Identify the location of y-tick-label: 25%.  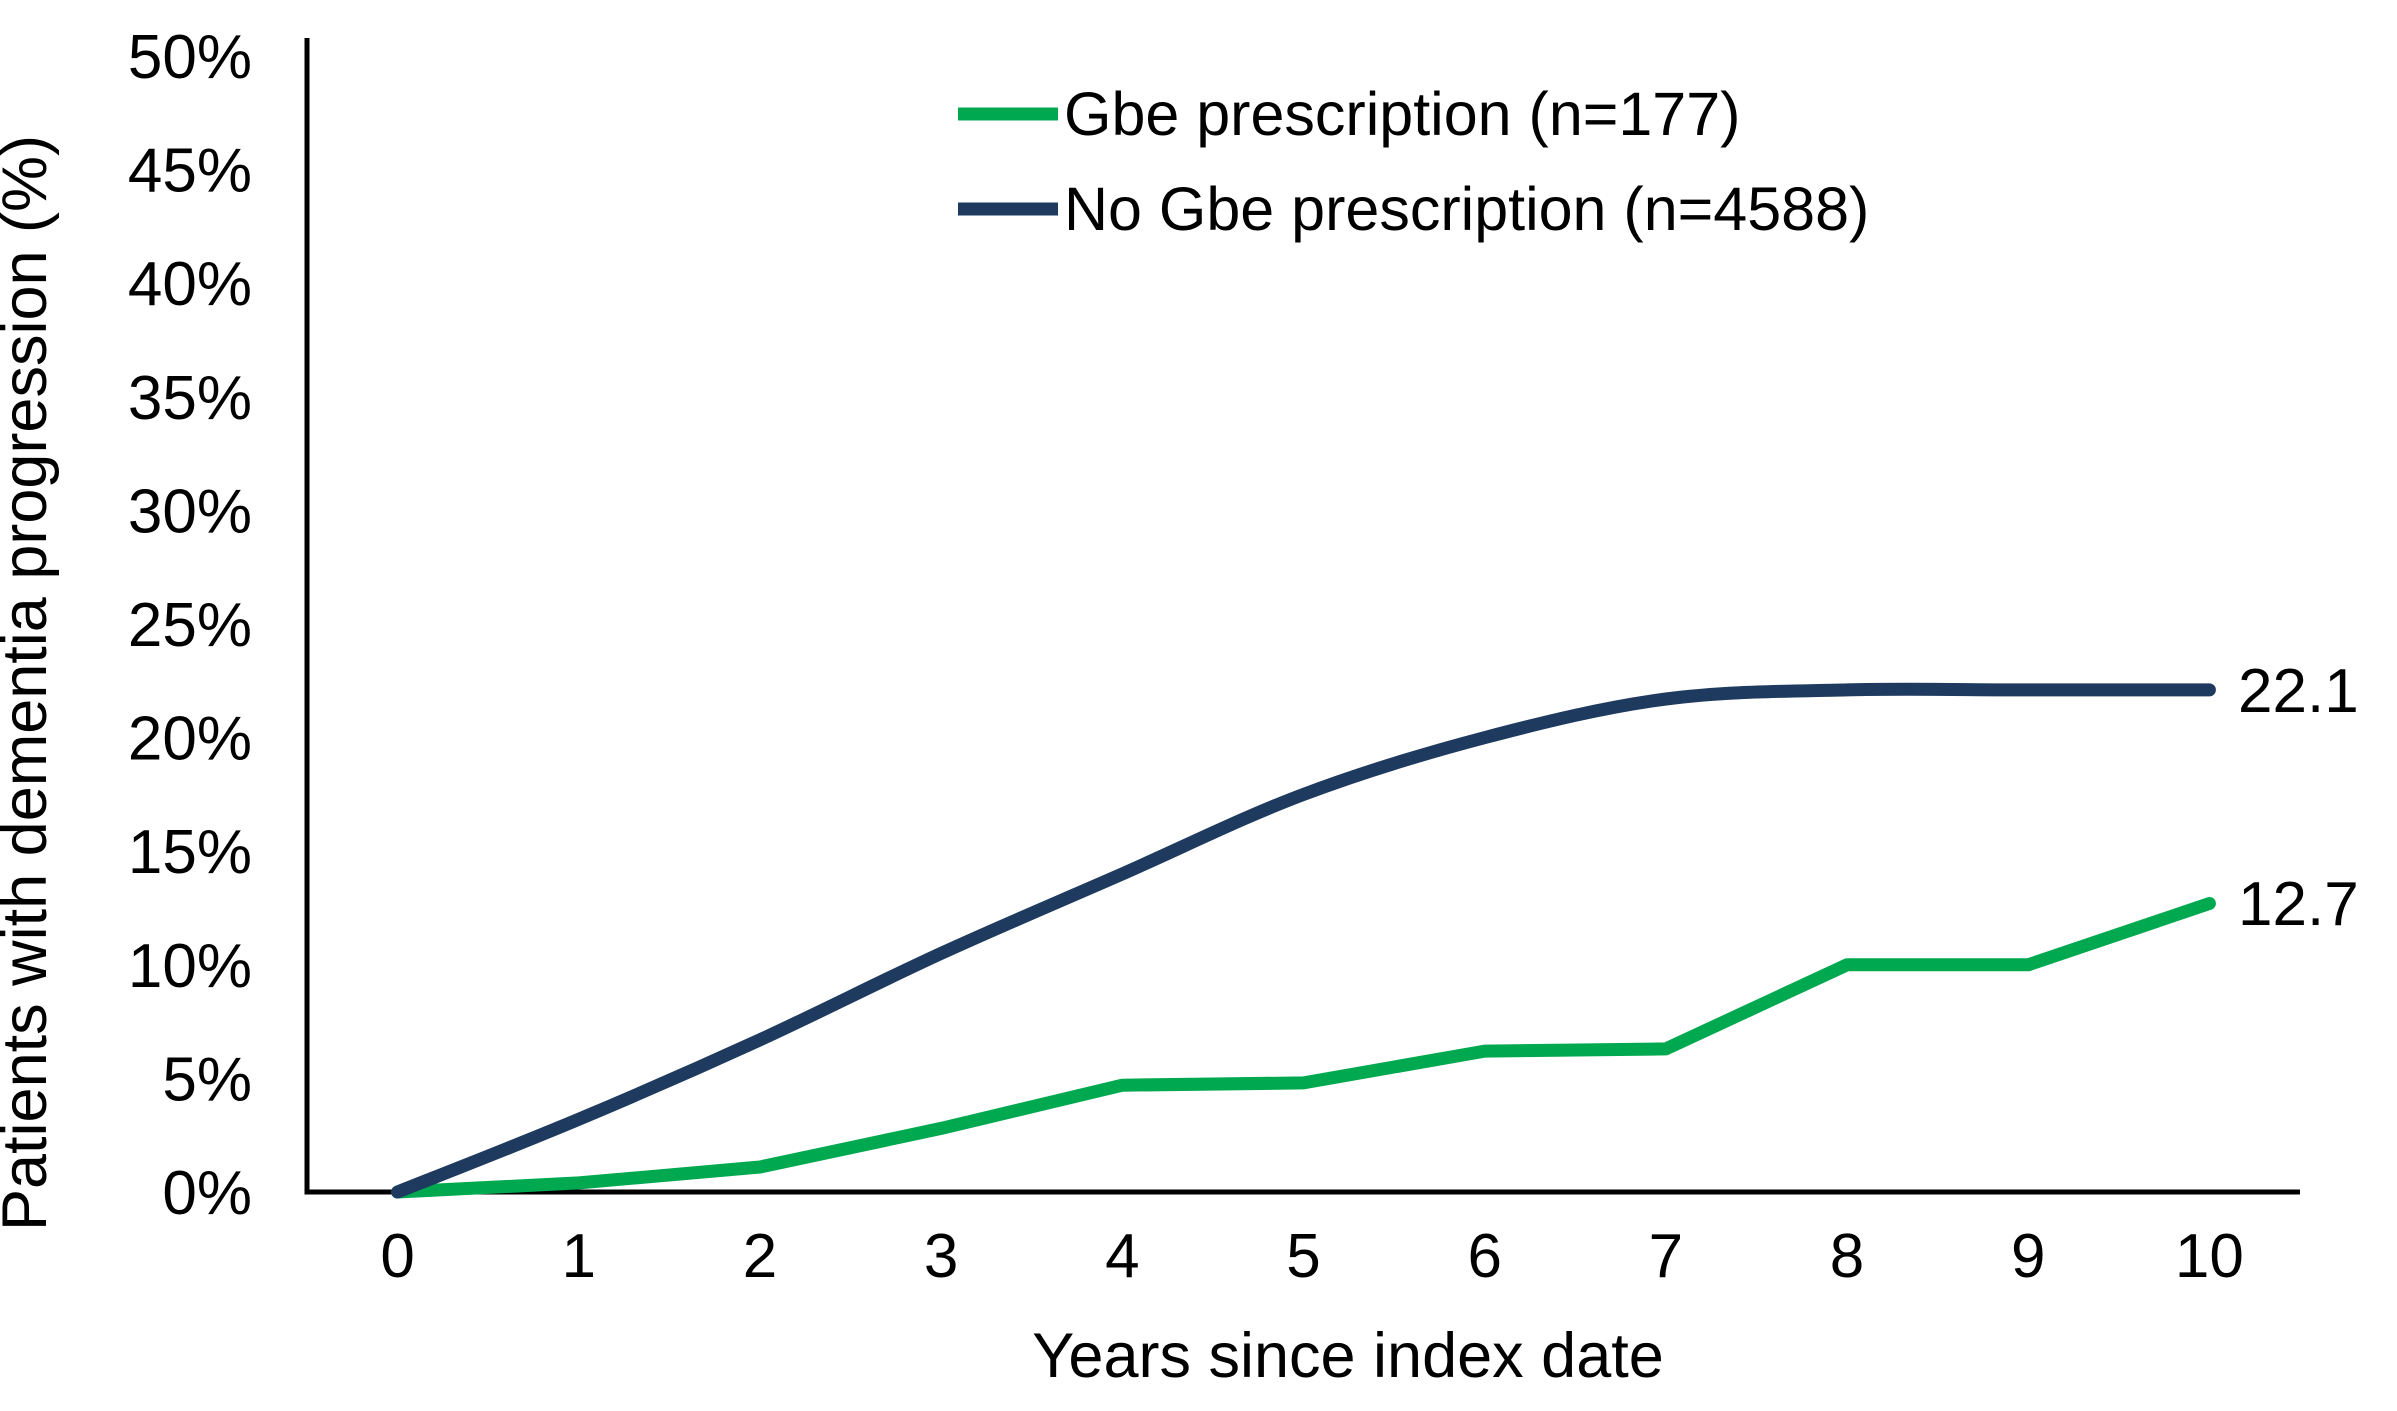
(190, 625).